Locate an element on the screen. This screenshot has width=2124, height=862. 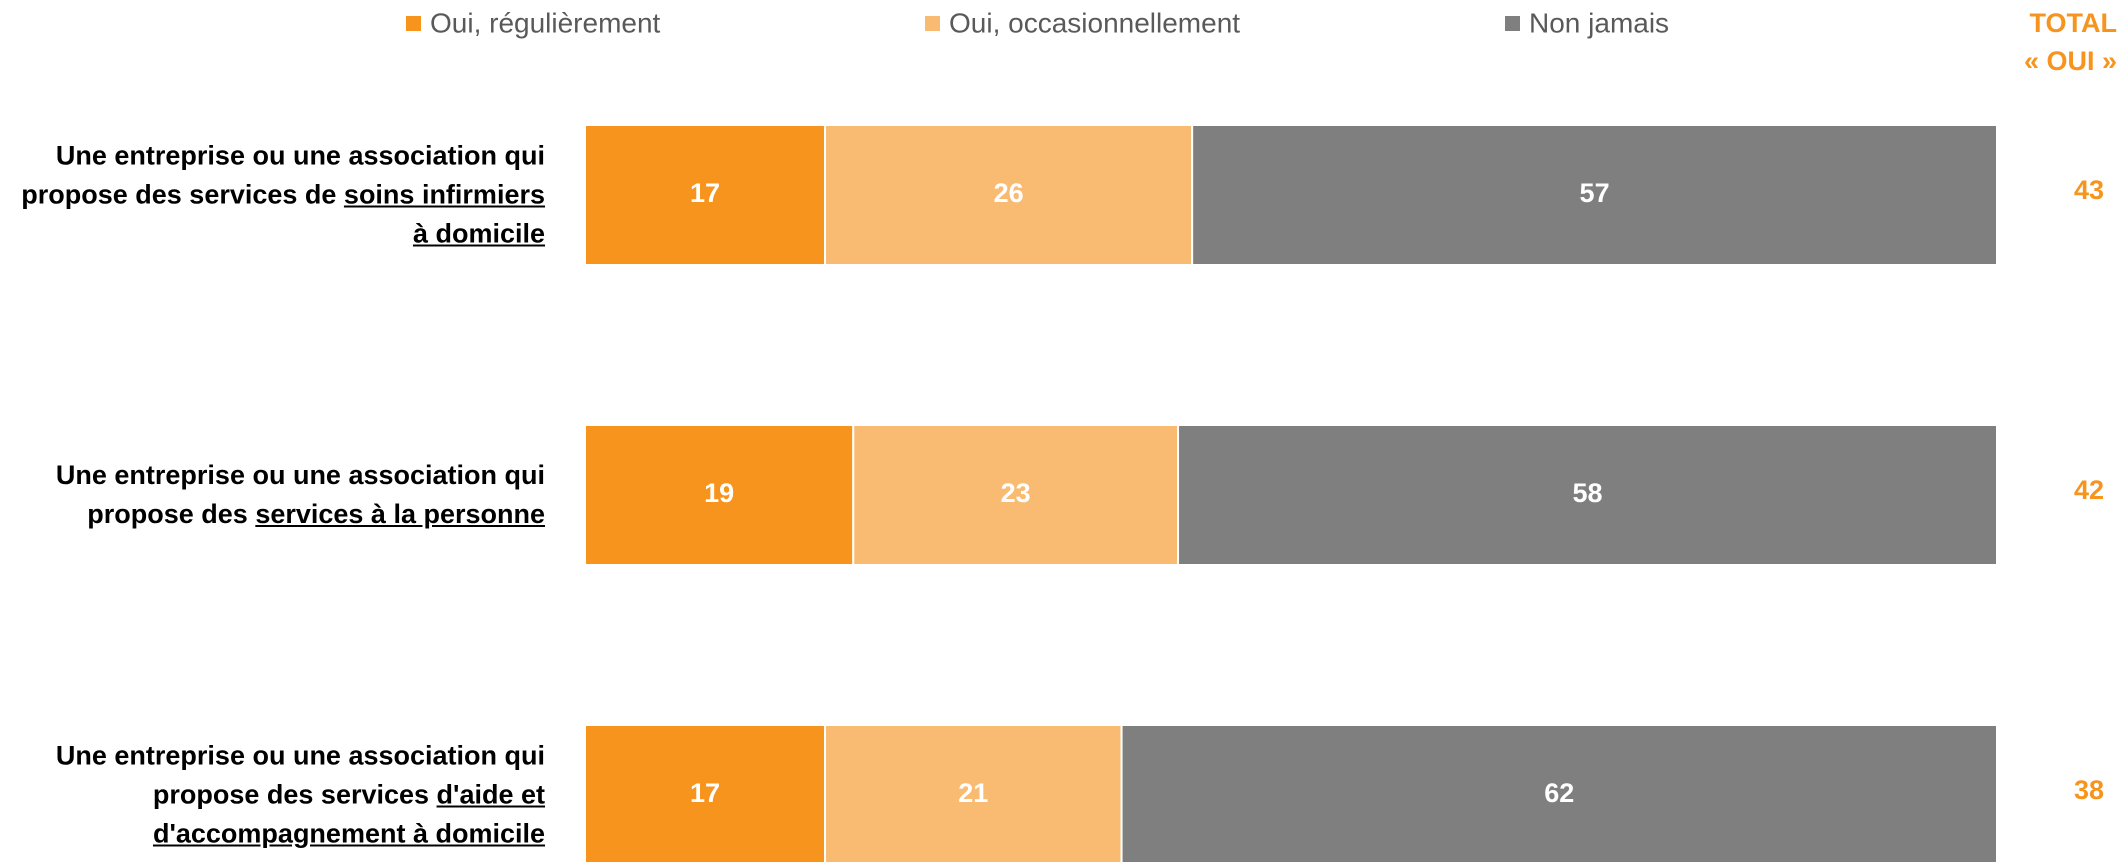
category-label-underlined: d'aide et d'accompagnement à domicile is located at coordinates (348, 814).